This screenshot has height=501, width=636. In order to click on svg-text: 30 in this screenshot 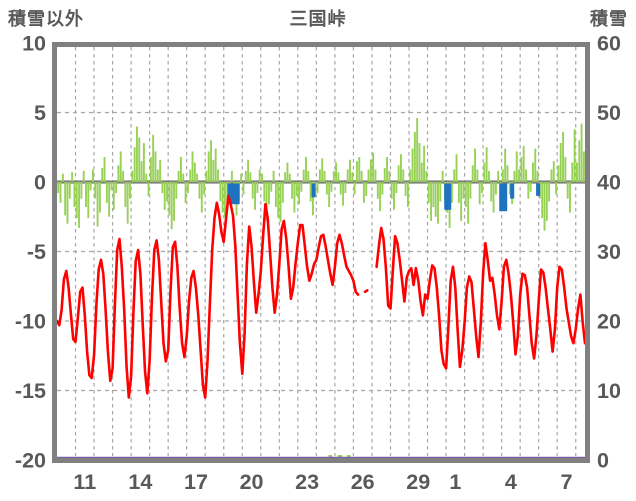, I will do `click(609, 252)`.